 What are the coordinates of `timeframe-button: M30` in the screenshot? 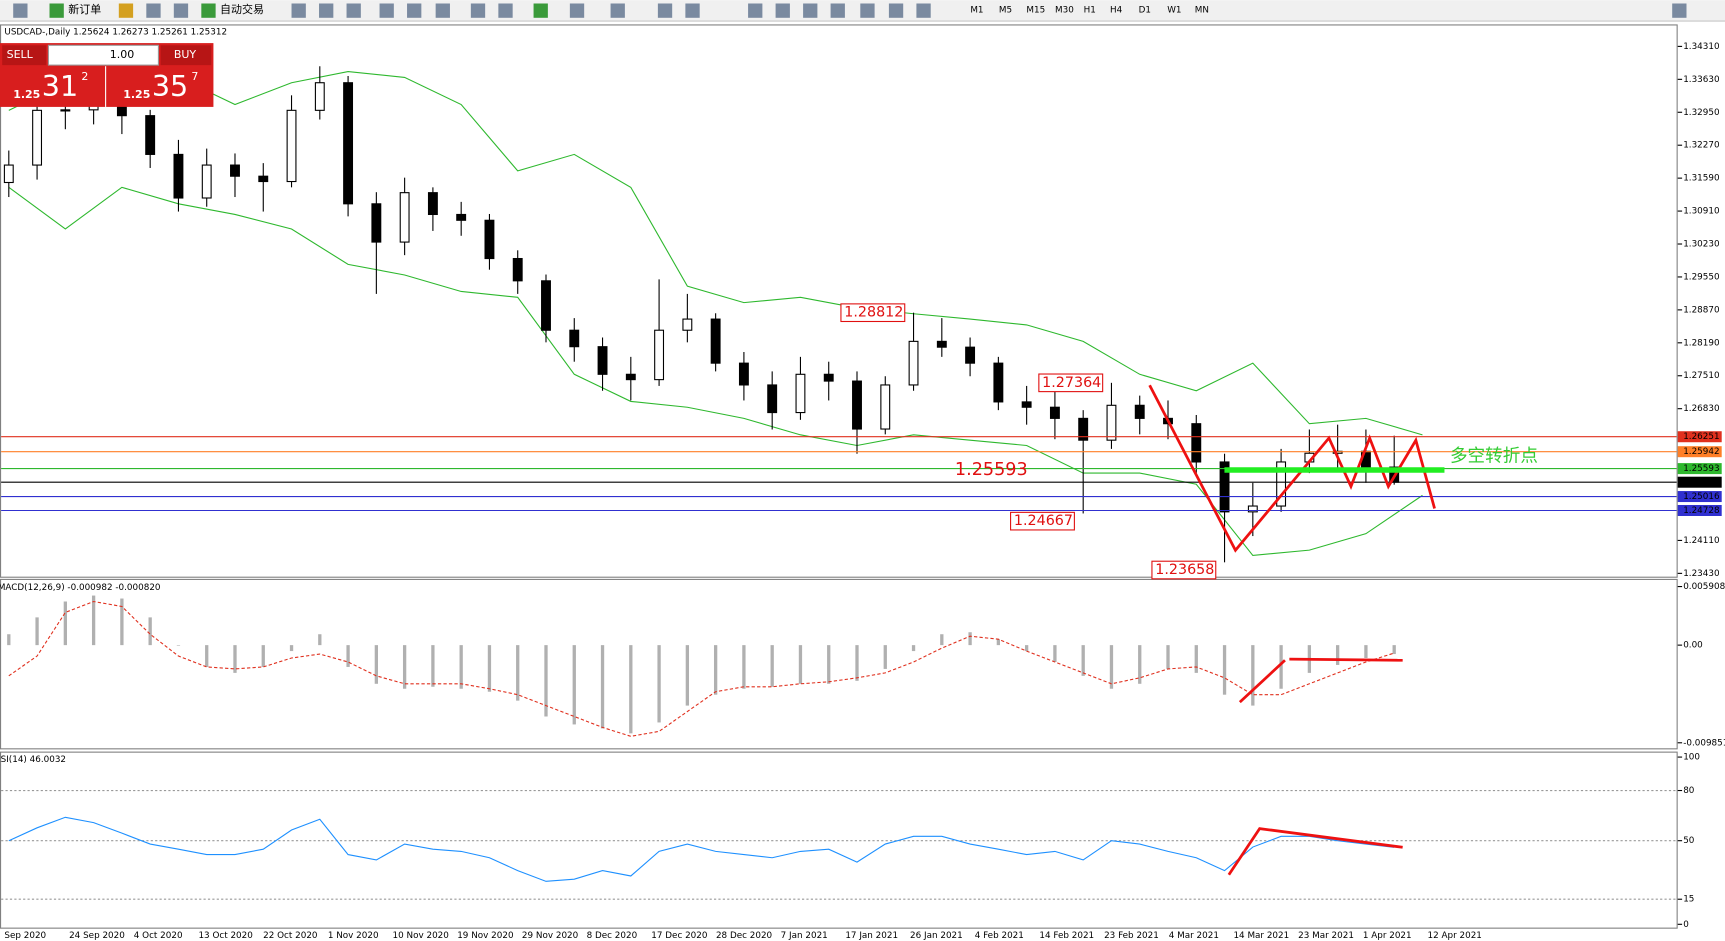 It's located at (1064, 11).